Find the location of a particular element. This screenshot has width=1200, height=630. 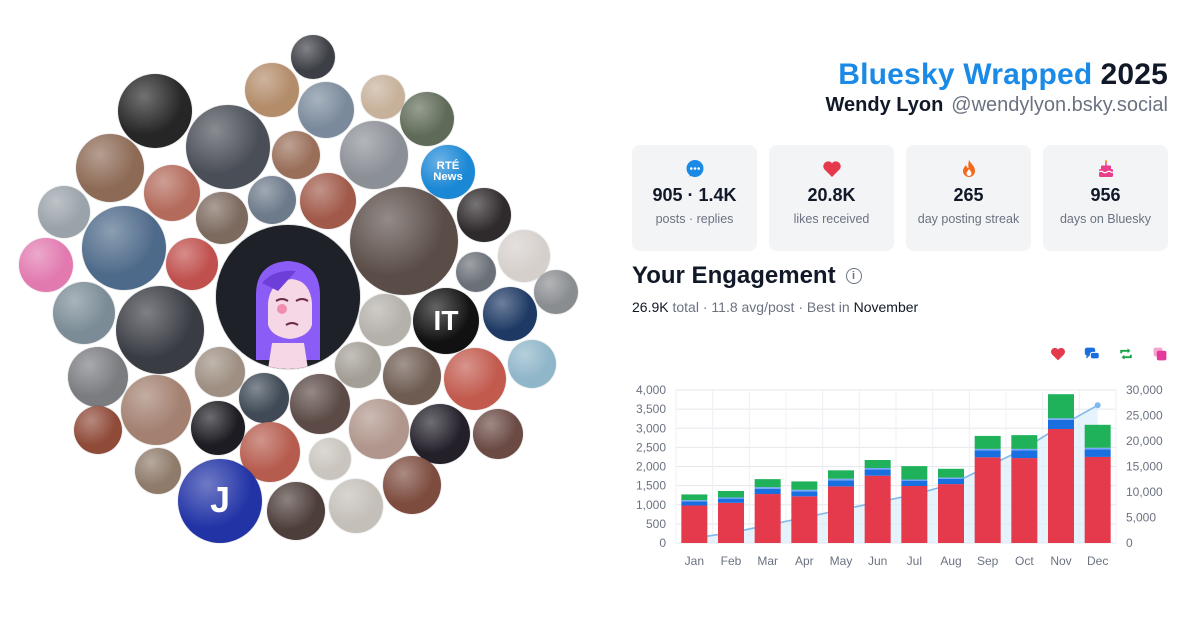

page-title: Bluesky Wrapped 2025 is located at coordinates (1003, 75).